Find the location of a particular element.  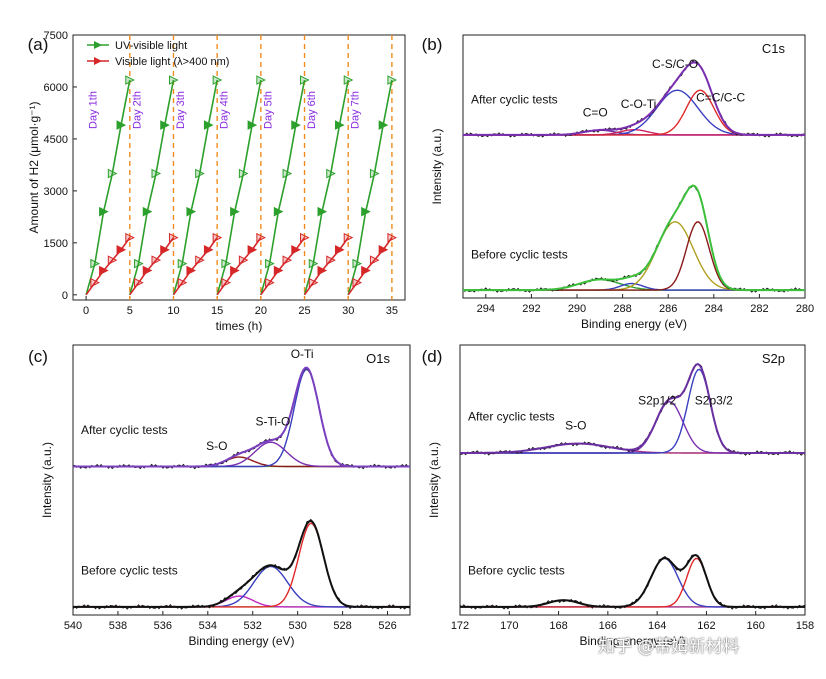

x-tick-label: 526 is located at coordinates (387, 626).